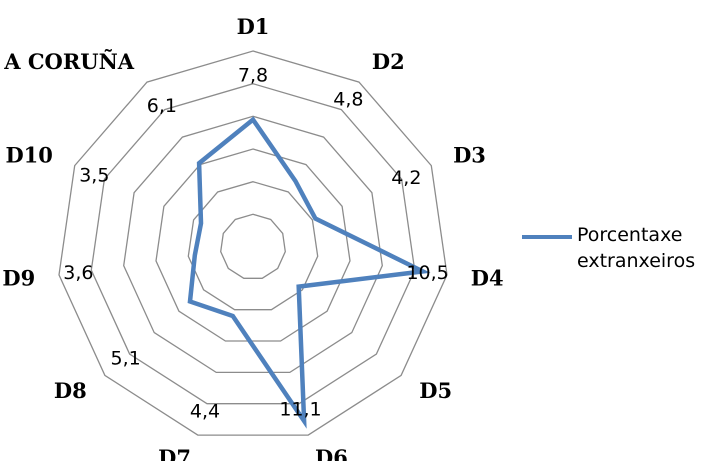  What do you see at coordinates (70, 390) in the screenshot?
I see `category-label-D8: D8` at bounding box center [70, 390].